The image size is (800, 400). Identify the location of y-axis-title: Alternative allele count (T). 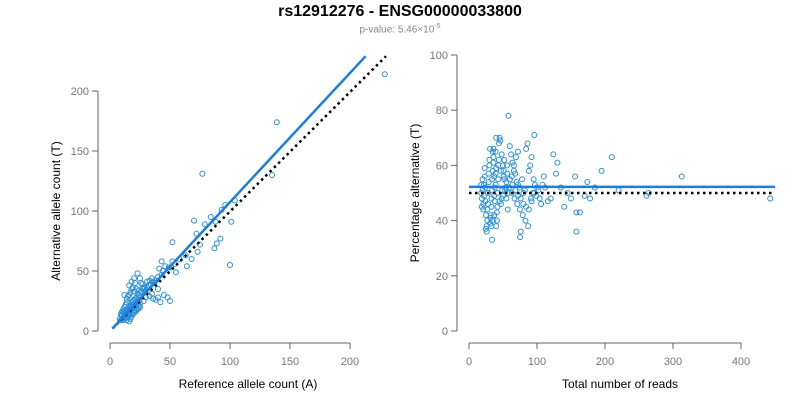
(56, 210).